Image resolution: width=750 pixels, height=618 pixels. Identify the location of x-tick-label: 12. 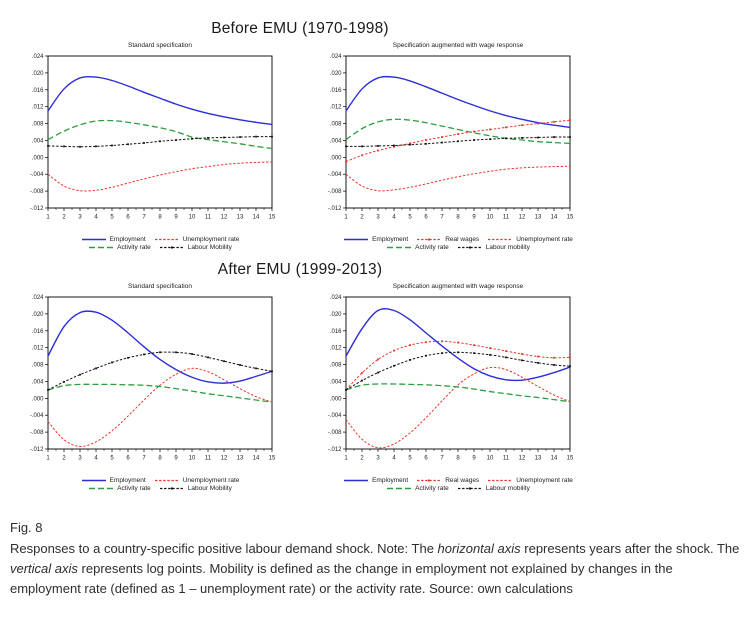
(224, 218).